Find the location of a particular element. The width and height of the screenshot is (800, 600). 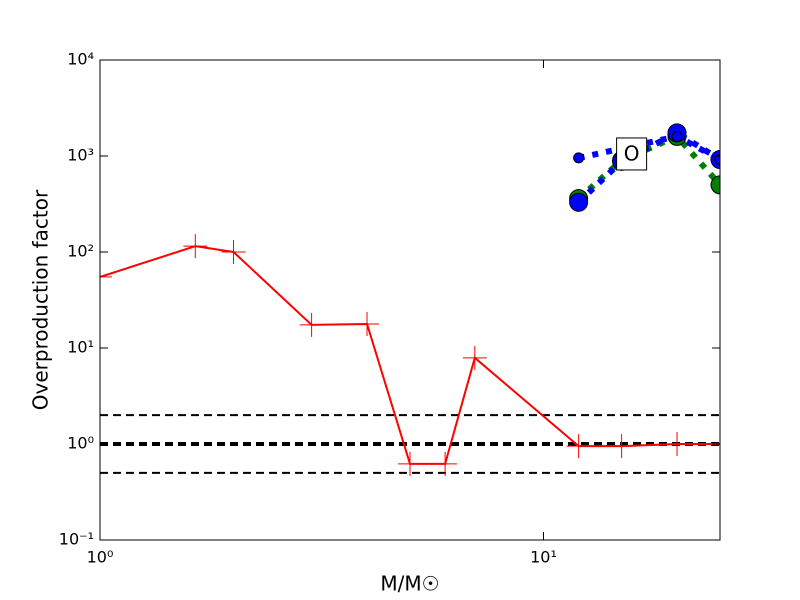

line is located at coordinates (648, 167).